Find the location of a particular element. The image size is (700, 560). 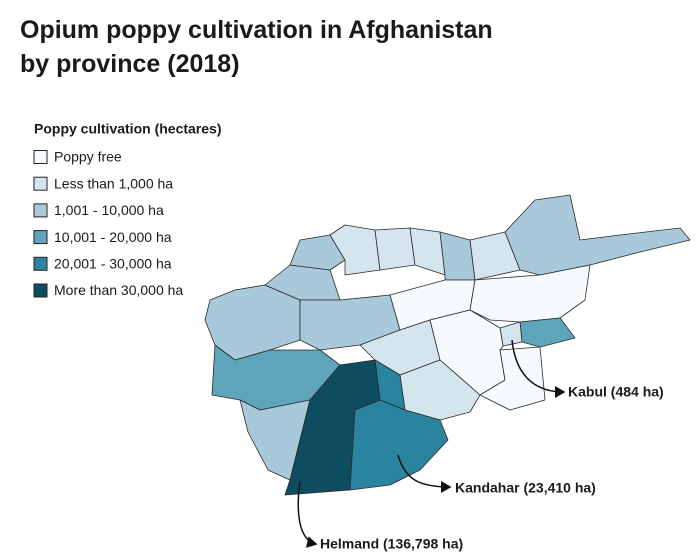

legend-label: Poppy free is located at coordinates (88, 157).